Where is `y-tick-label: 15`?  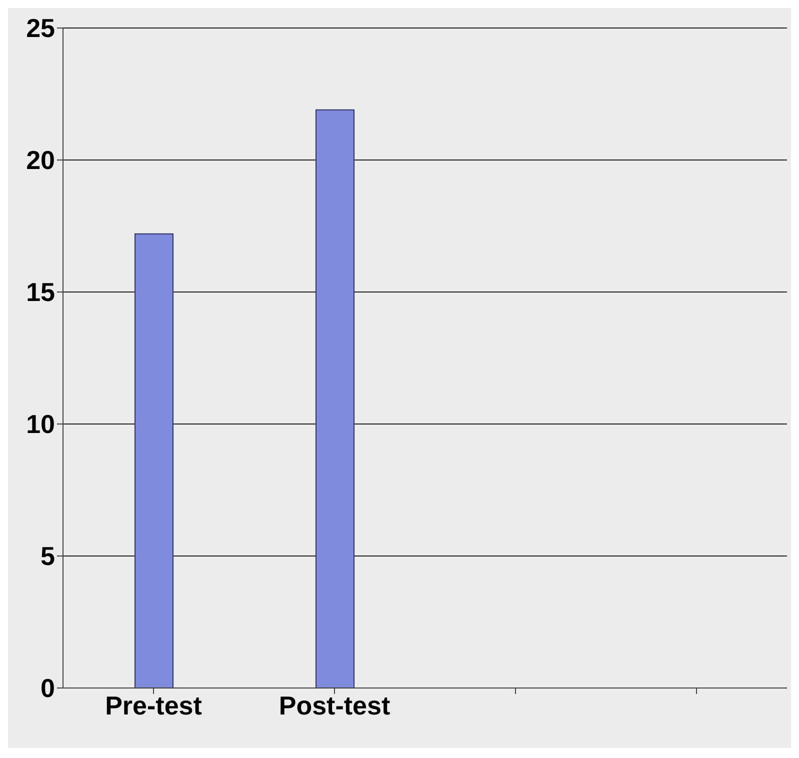 y-tick-label: 15 is located at coordinates (40, 292).